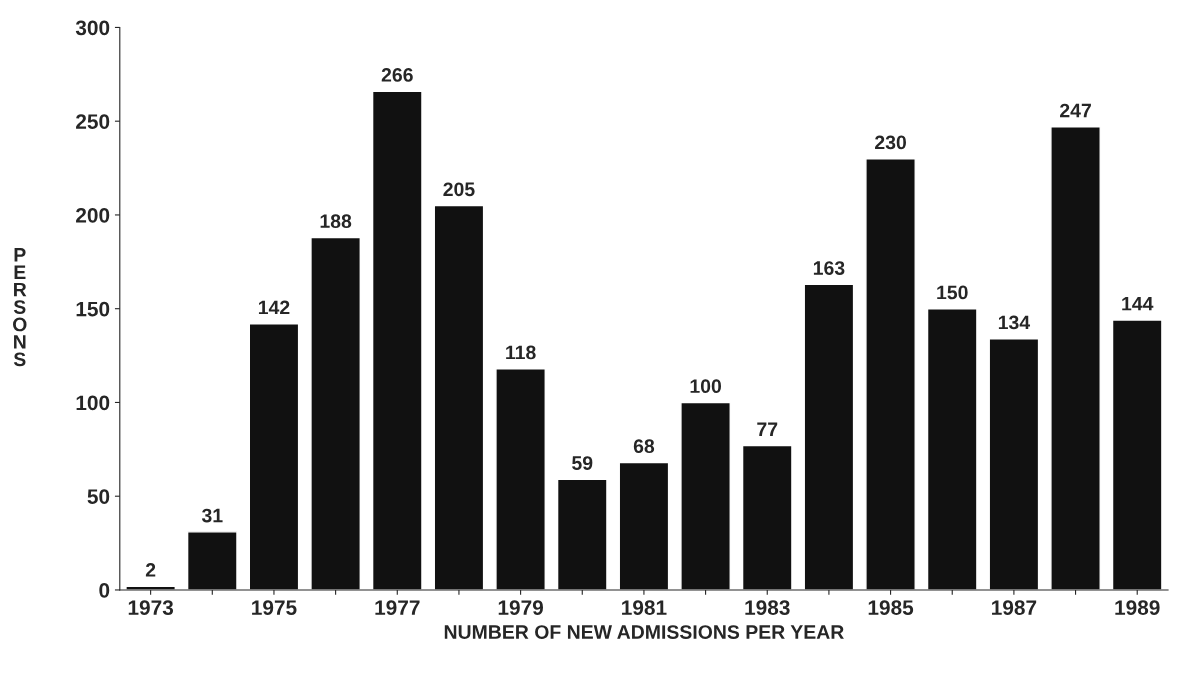 This screenshot has width=1198, height=686. What do you see at coordinates (767, 608) in the screenshot?
I see `x-tick-label: 1983` at bounding box center [767, 608].